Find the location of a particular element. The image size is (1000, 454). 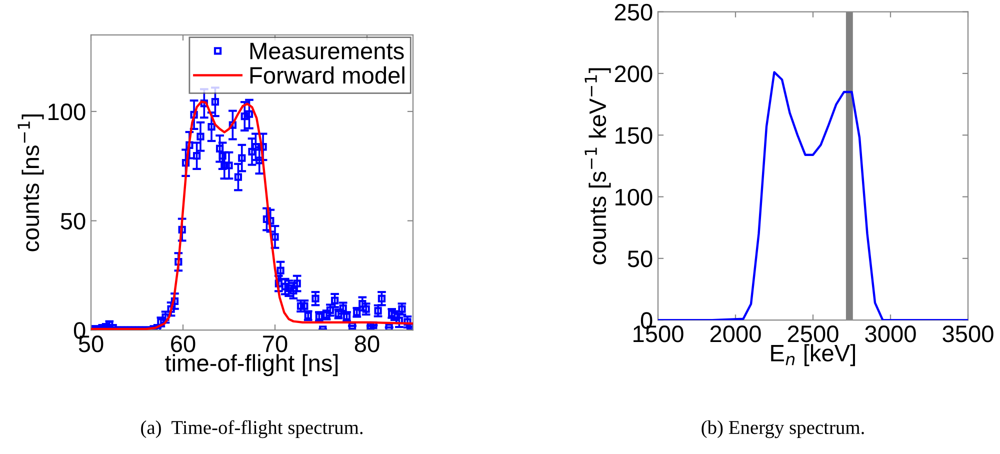

legend-label: Forward model is located at coordinates (327, 75).